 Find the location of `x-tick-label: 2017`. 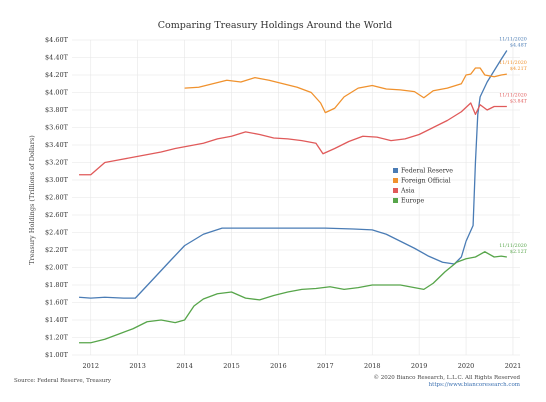

x-tick-label: 2017 is located at coordinates (325, 366).